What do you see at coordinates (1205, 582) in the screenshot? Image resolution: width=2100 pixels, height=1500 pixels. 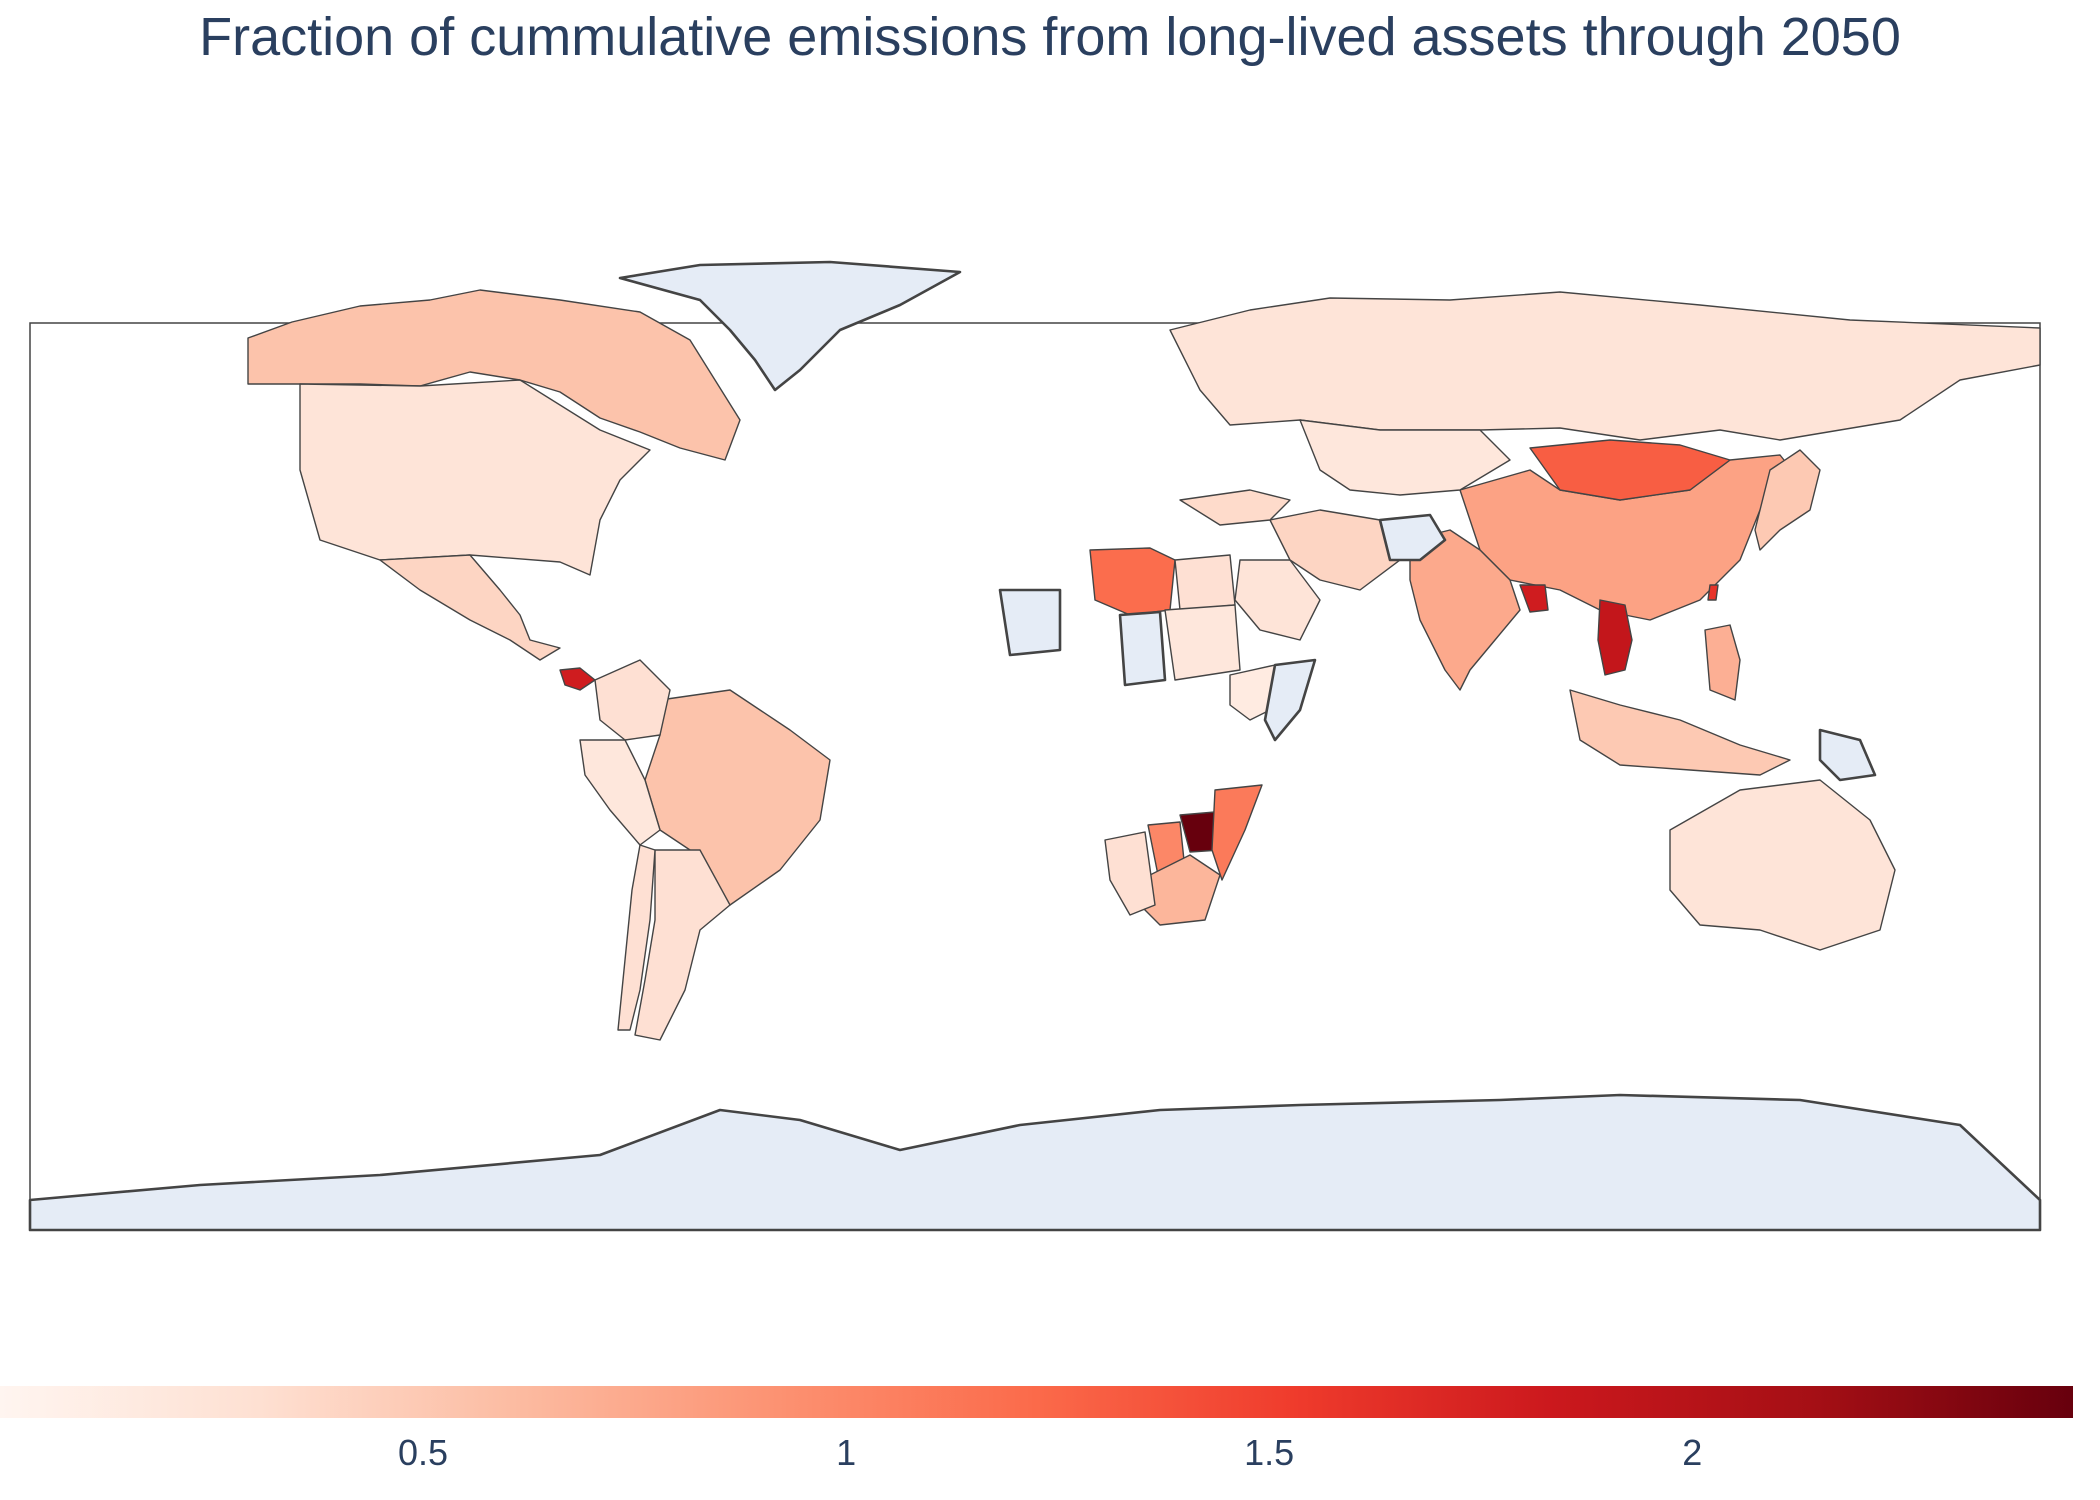 I see `country-egypt: Egypt: 0.3` at bounding box center [1205, 582].